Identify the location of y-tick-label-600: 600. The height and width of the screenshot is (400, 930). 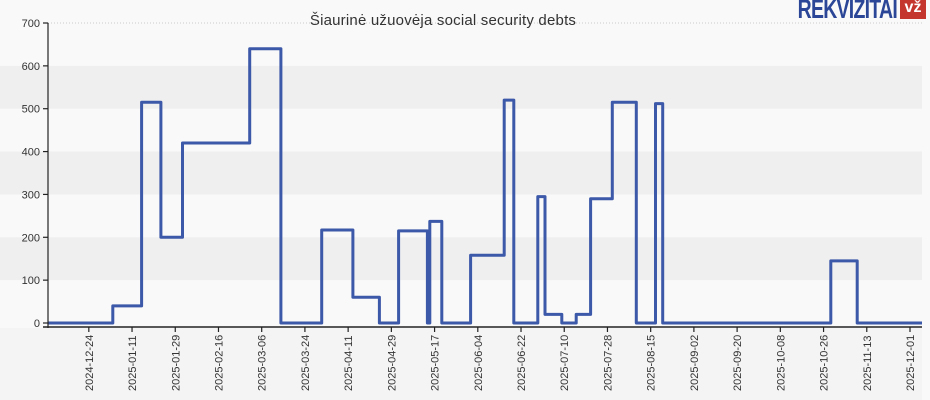
(31, 67).